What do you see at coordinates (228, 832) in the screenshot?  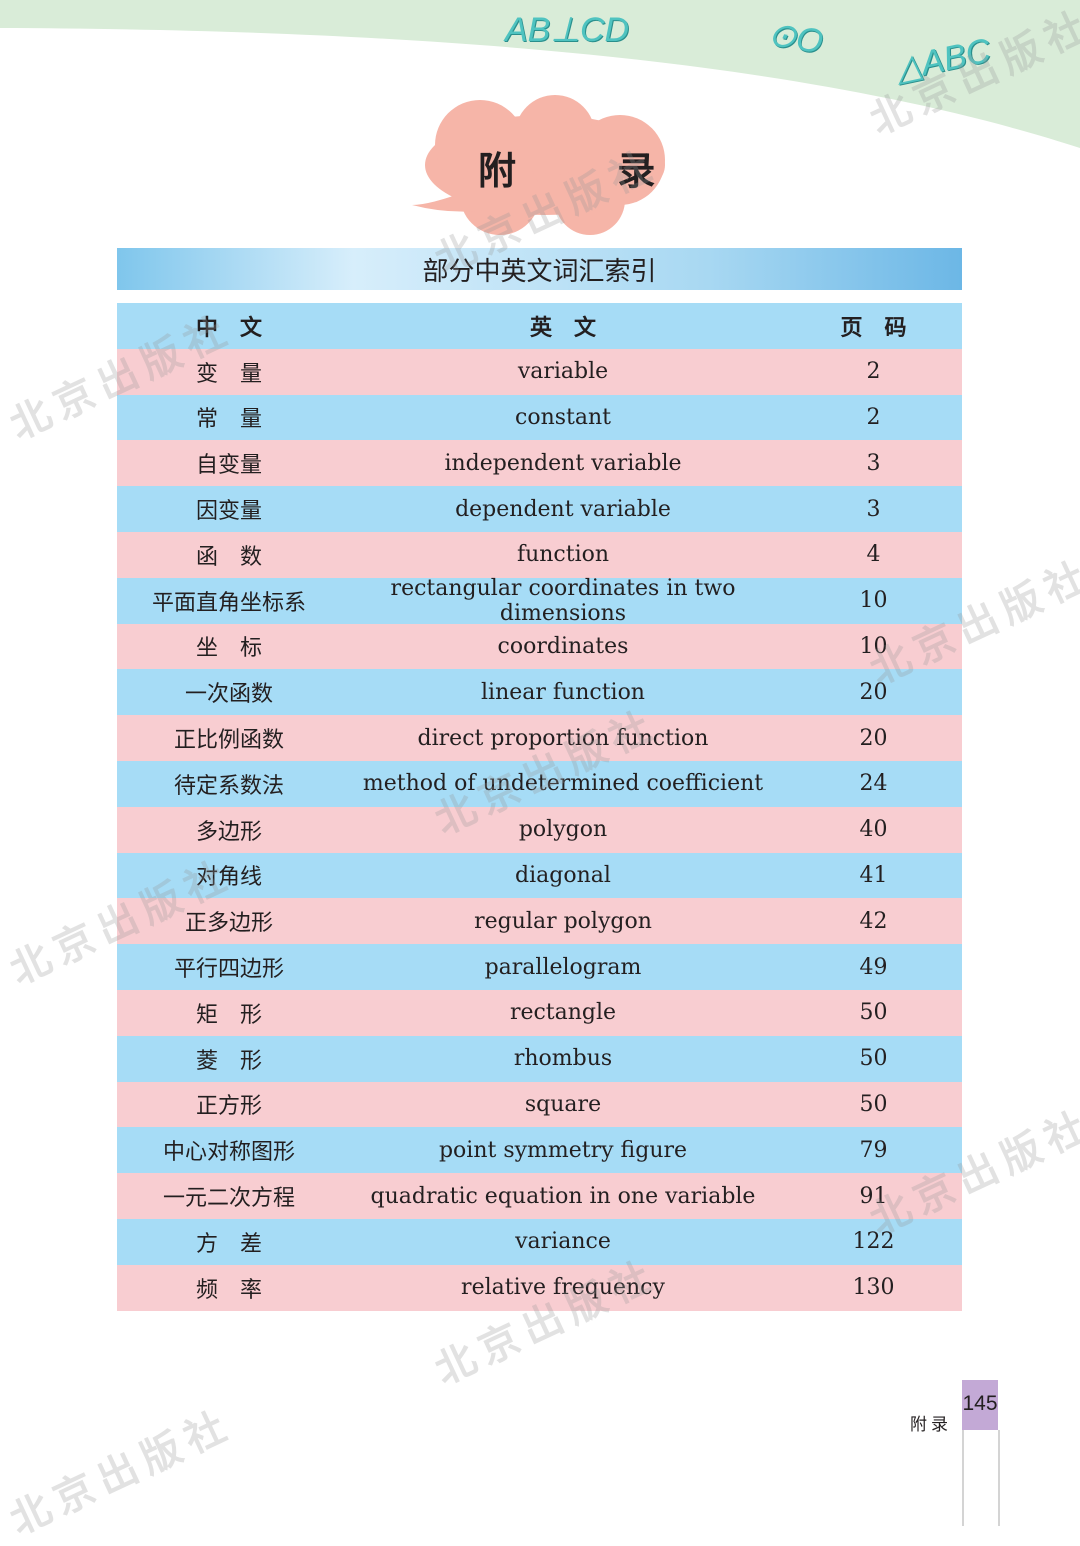 I see `chinese-term: 多边形` at bounding box center [228, 832].